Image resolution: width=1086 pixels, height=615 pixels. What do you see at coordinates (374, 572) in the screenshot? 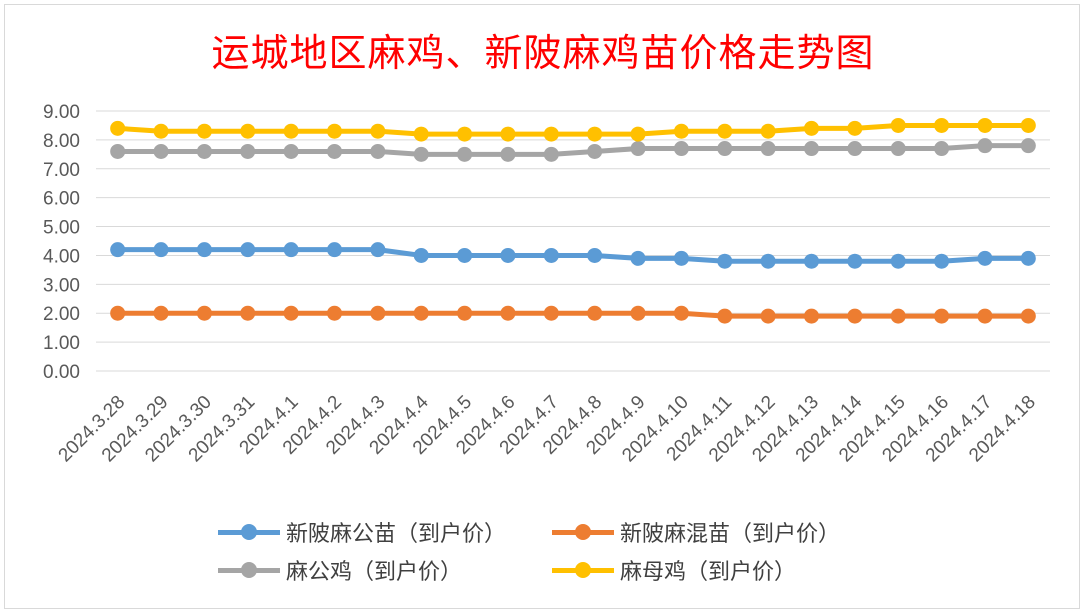
I see `legend-label-2: 麻公鸡（到户价）` at bounding box center [374, 572].